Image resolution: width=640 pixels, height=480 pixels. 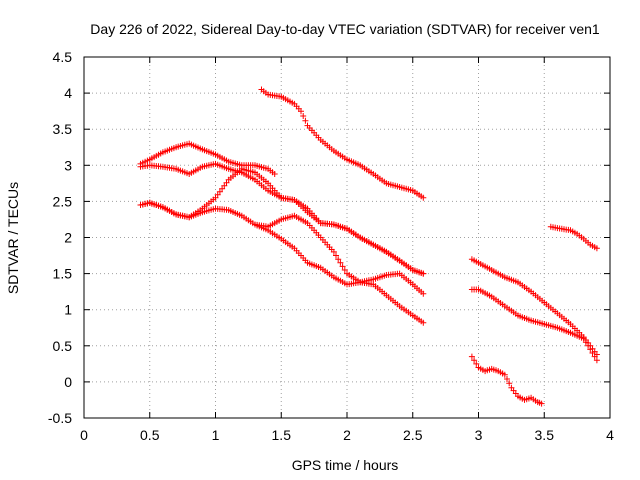 I want to click on y-tick-label: 0, so click(x=68, y=382).